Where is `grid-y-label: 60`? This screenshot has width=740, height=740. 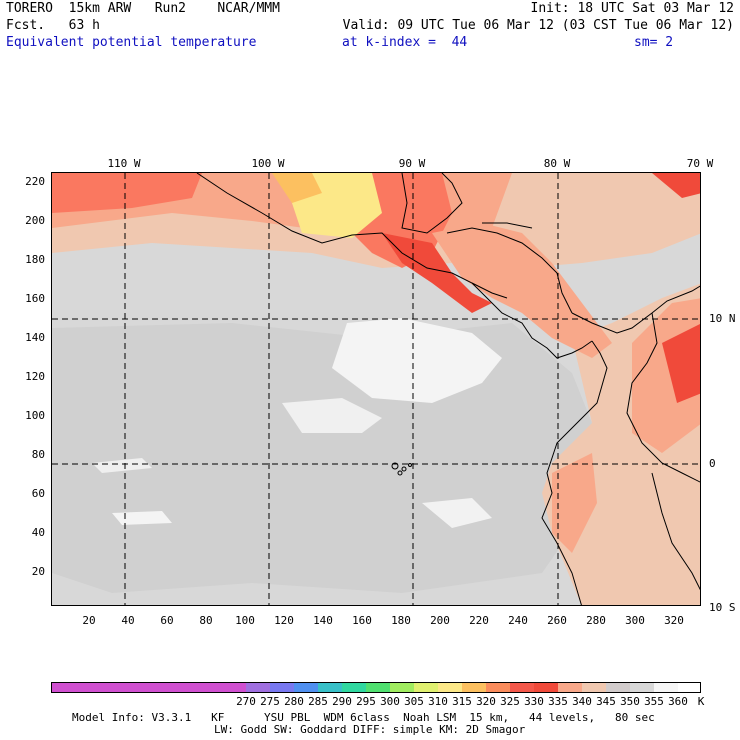
grid-y-label: 60 is located at coordinates (38, 493).